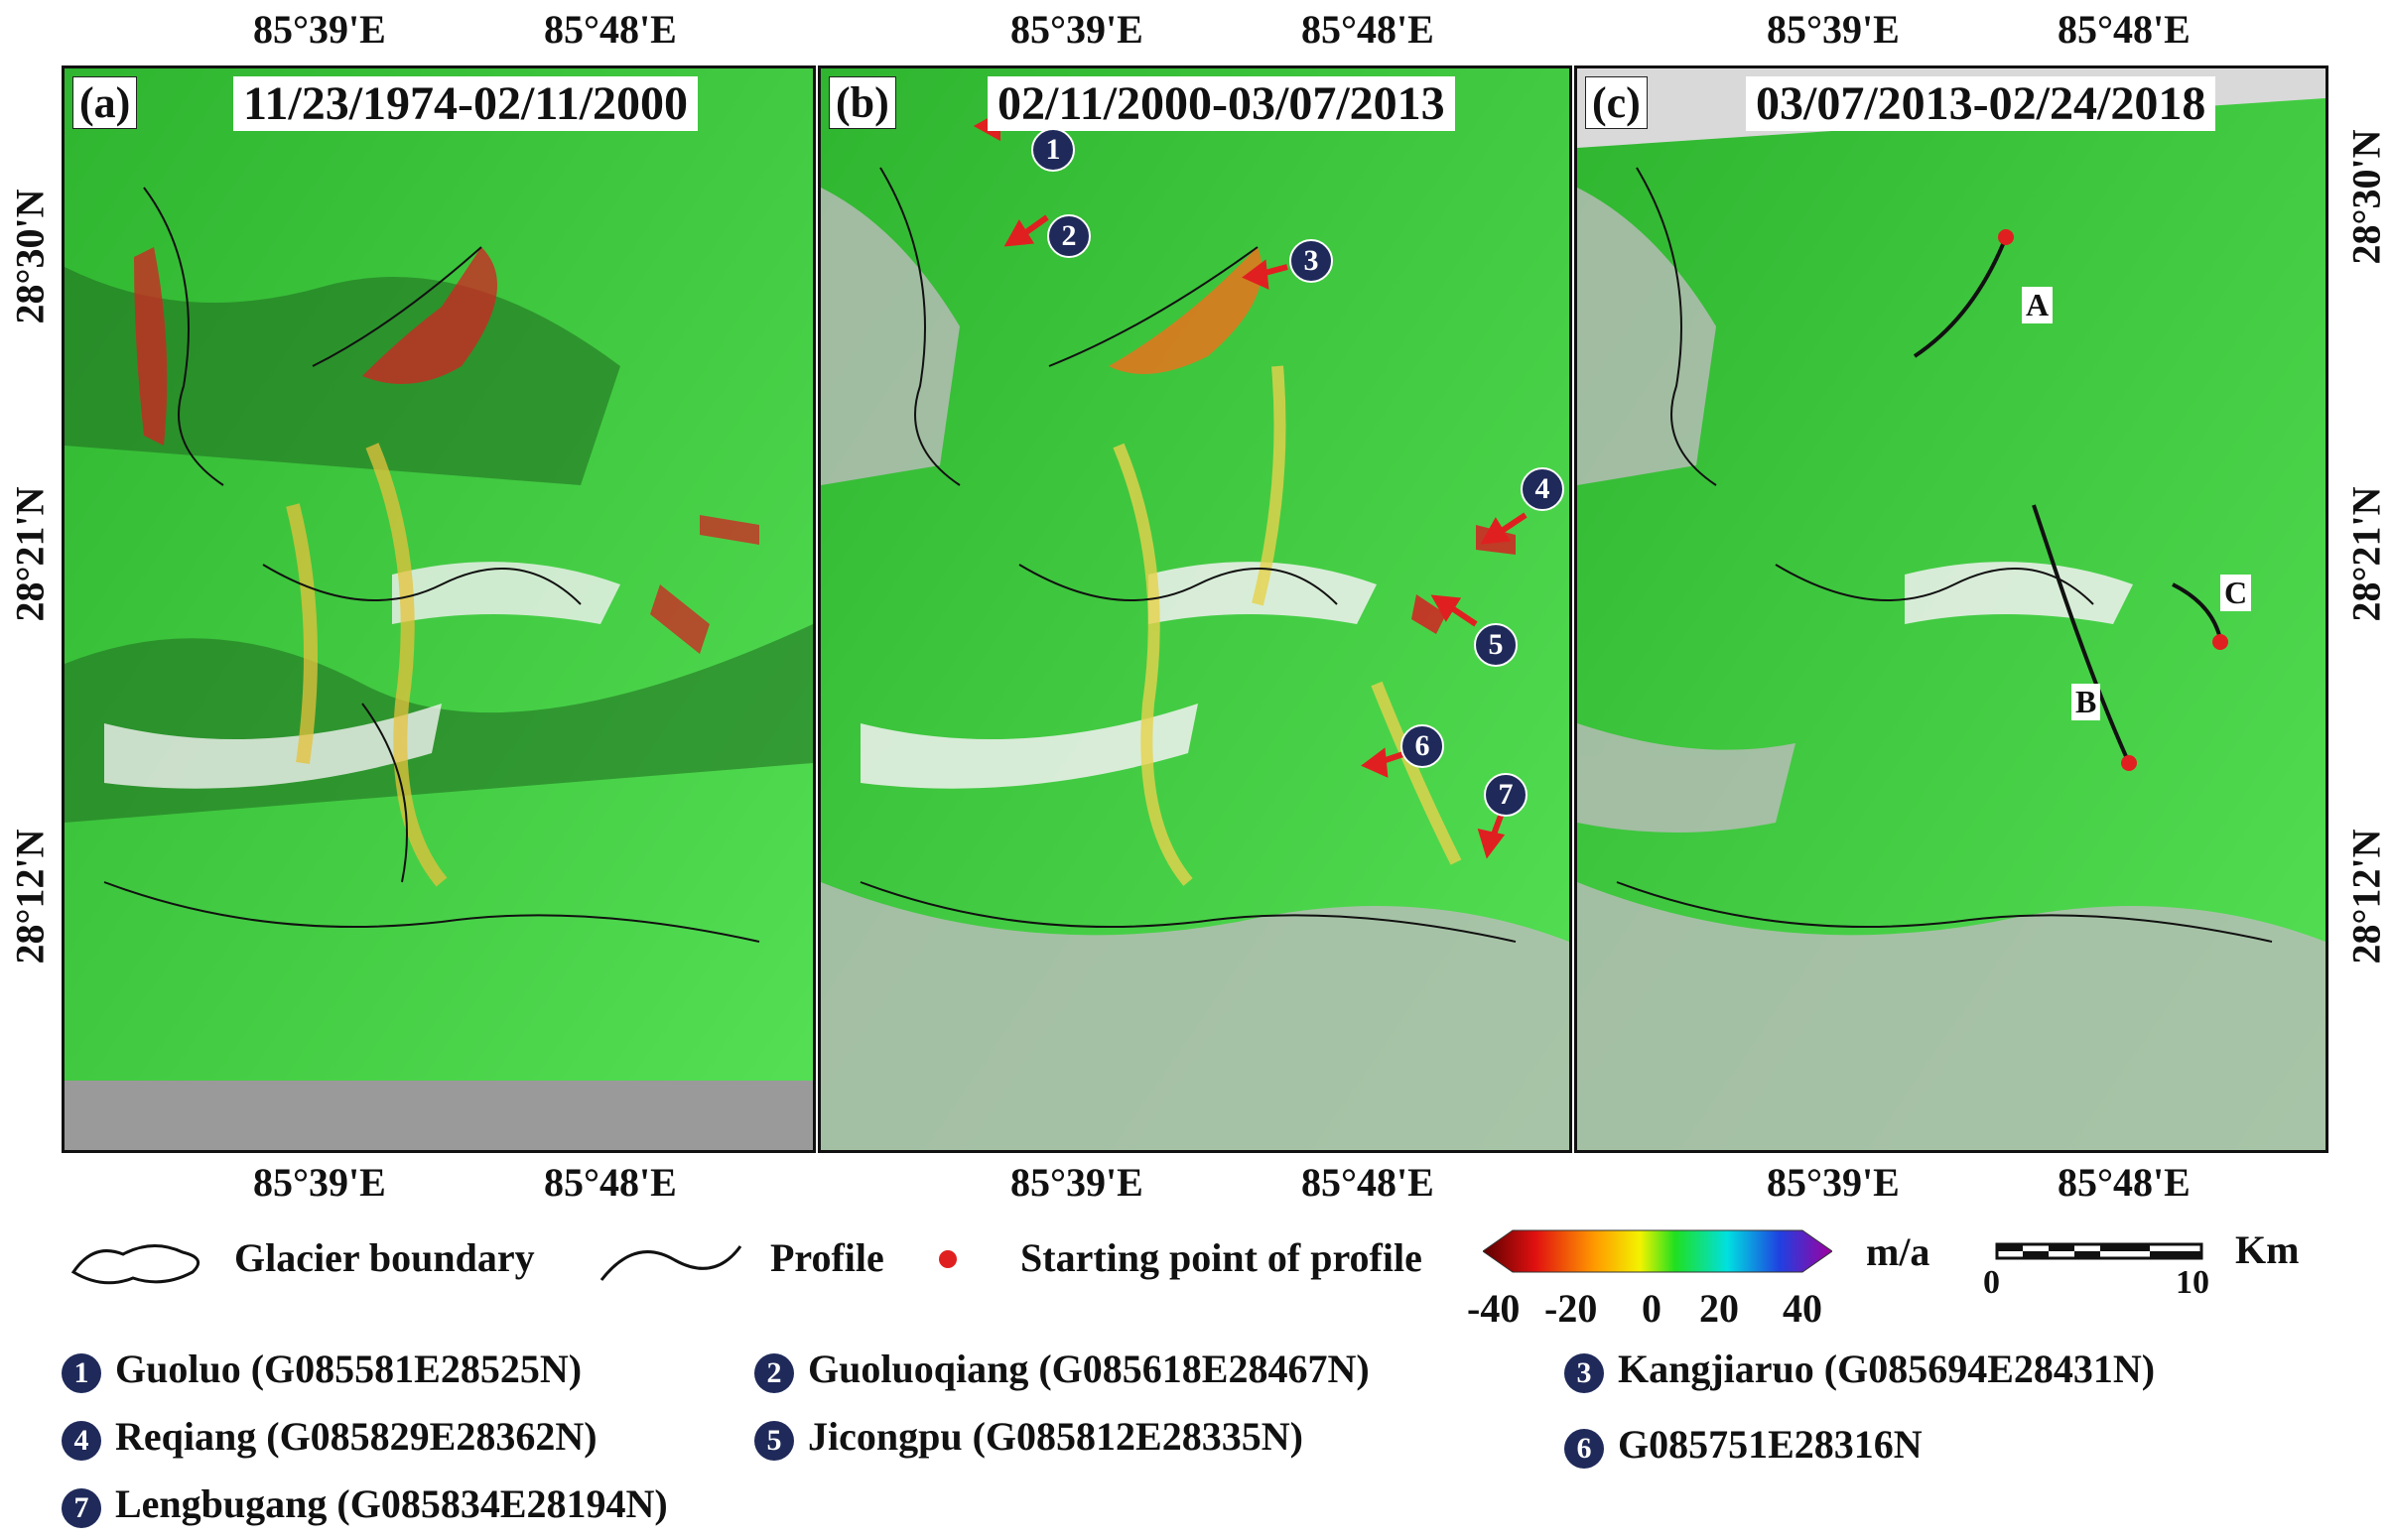 The image size is (2392, 1540). What do you see at coordinates (1617, 102) in the screenshot?
I see `panel-label-c: (c)` at bounding box center [1617, 102].